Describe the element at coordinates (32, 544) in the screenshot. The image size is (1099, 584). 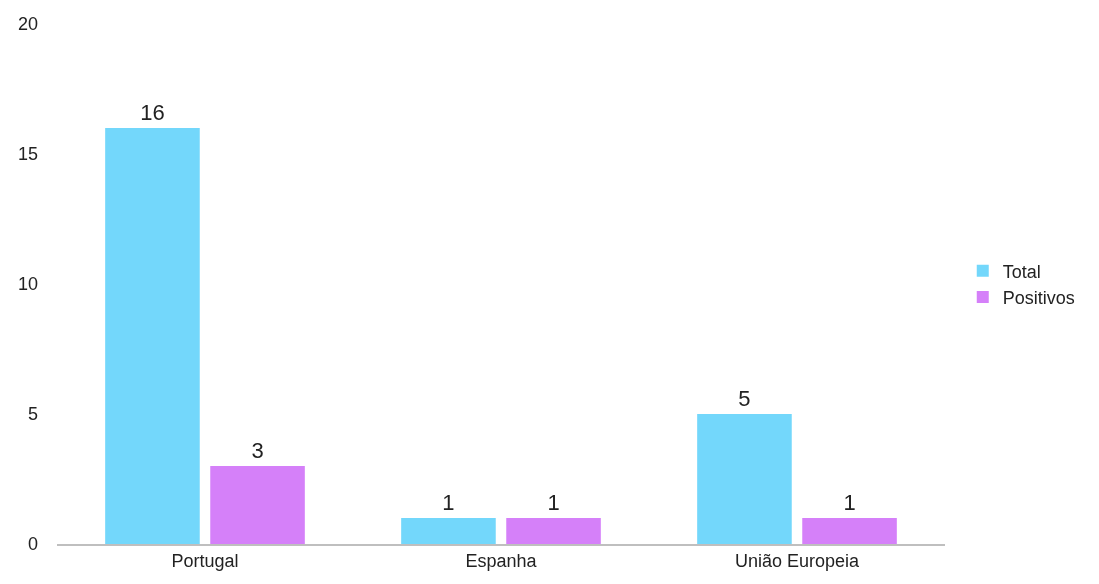
I see `y-tick-label: 0` at that location.